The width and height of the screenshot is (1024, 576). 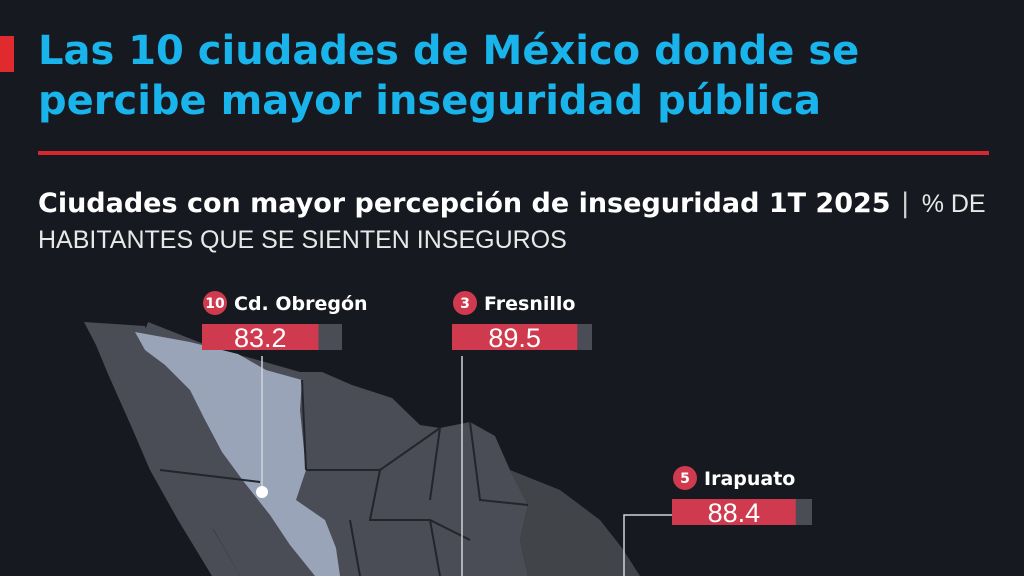 I want to click on map-state-borders, so click(x=344, y=477).